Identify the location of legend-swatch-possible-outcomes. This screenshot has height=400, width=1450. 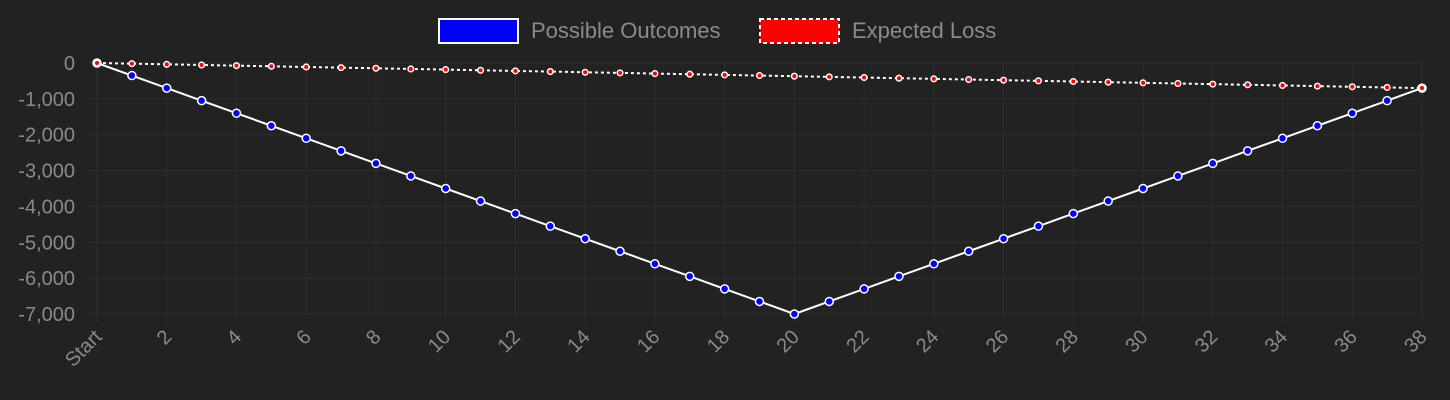
(478, 31).